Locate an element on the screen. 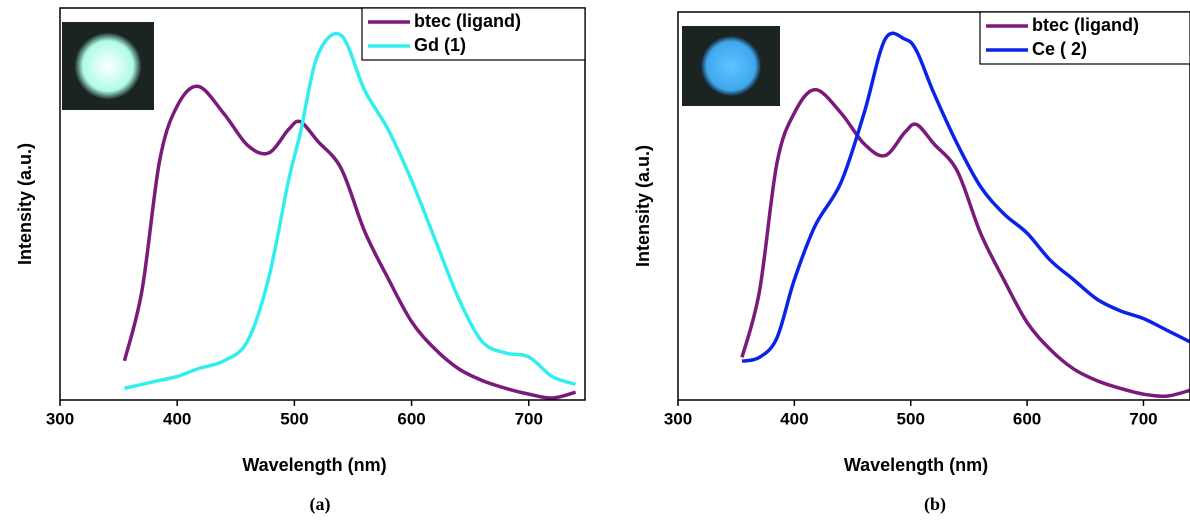 The height and width of the screenshot is (520, 1190). caption: (b) is located at coordinates (935, 504).